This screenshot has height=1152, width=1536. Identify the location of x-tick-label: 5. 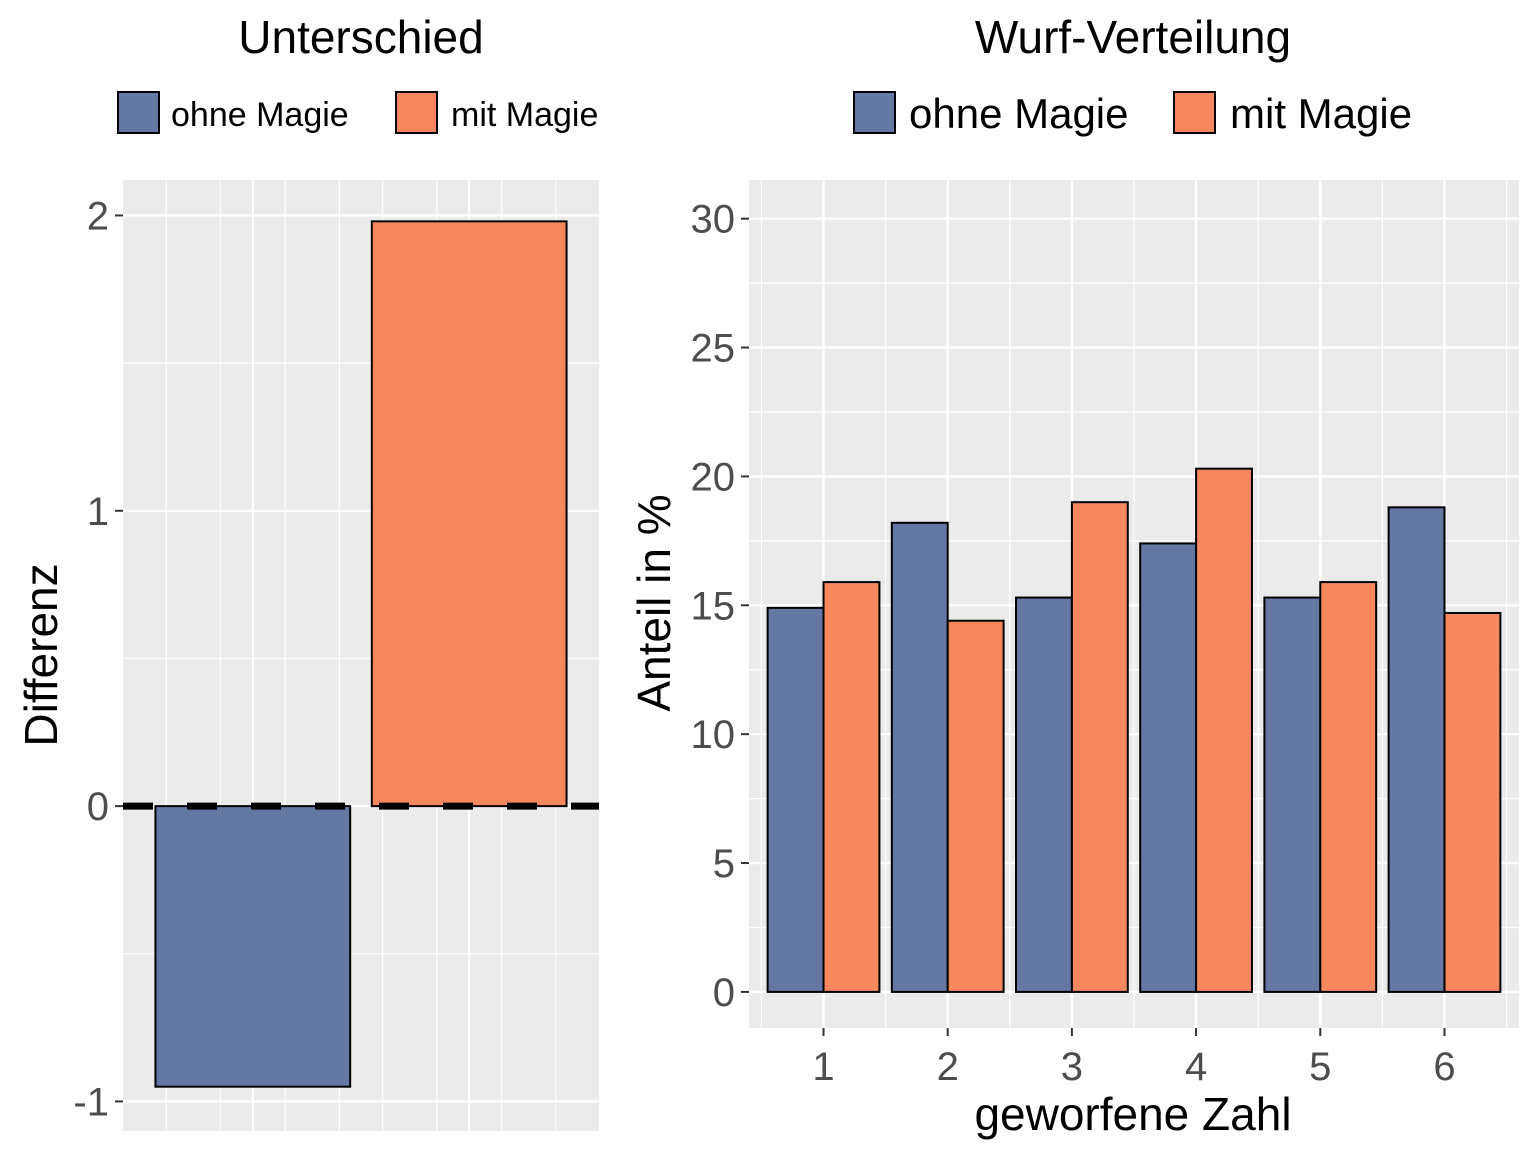
(1320, 1067).